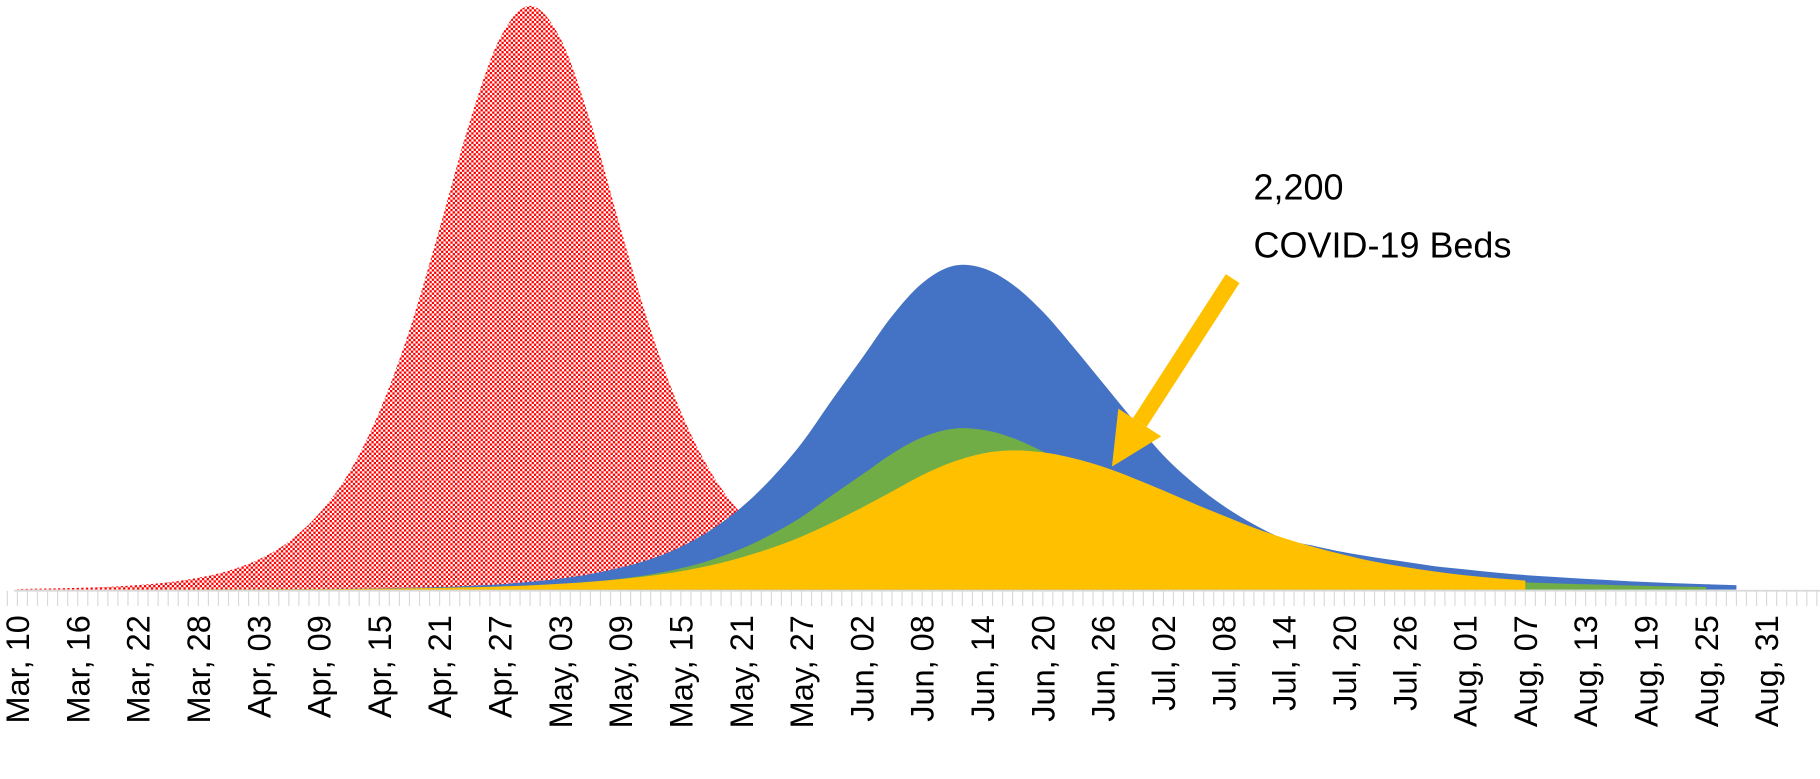 The height and width of the screenshot is (779, 1820). What do you see at coordinates (1345, 663) in the screenshot?
I see `x-tick-label: Jul, 20` at bounding box center [1345, 663].